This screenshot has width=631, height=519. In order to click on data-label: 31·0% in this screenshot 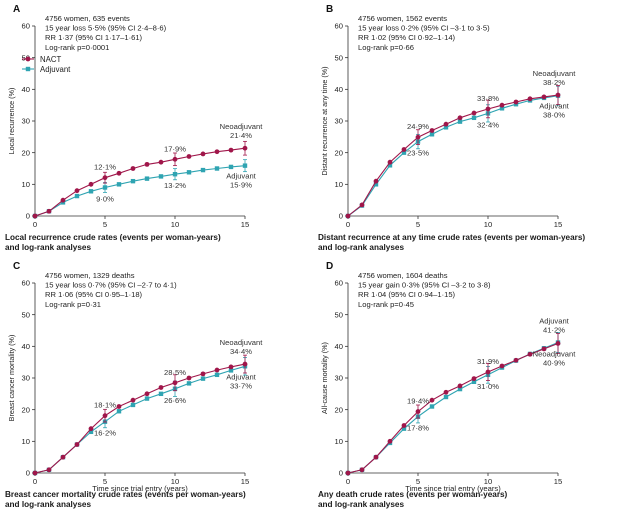, I will do `click(488, 386)`.